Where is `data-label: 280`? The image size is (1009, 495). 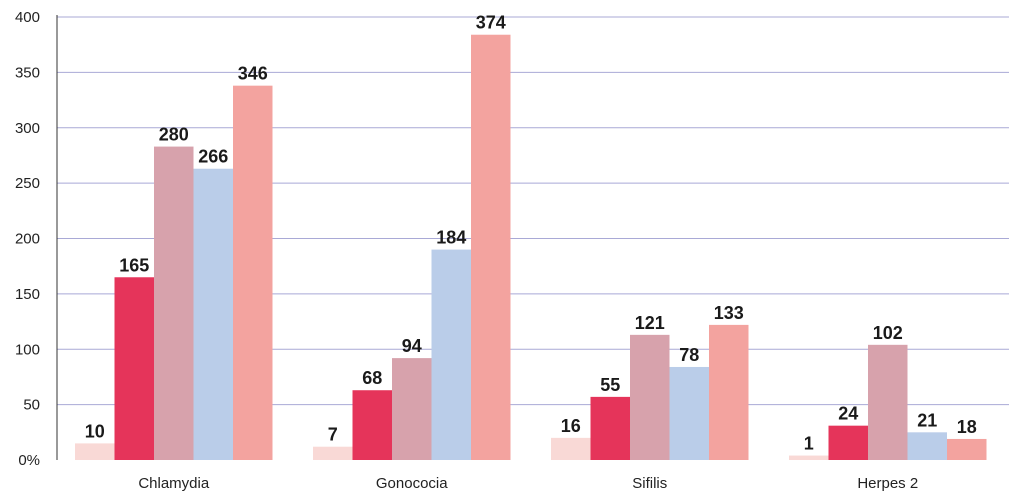 data-label: 280 is located at coordinates (174, 135).